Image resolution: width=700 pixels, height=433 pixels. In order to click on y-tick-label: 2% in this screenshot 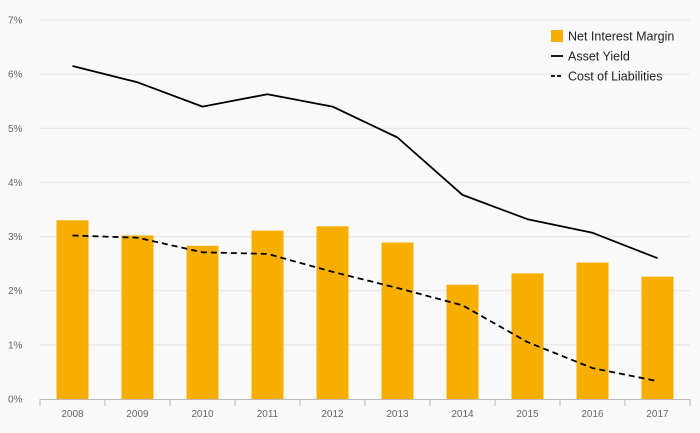, I will do `click(15, 291)`.